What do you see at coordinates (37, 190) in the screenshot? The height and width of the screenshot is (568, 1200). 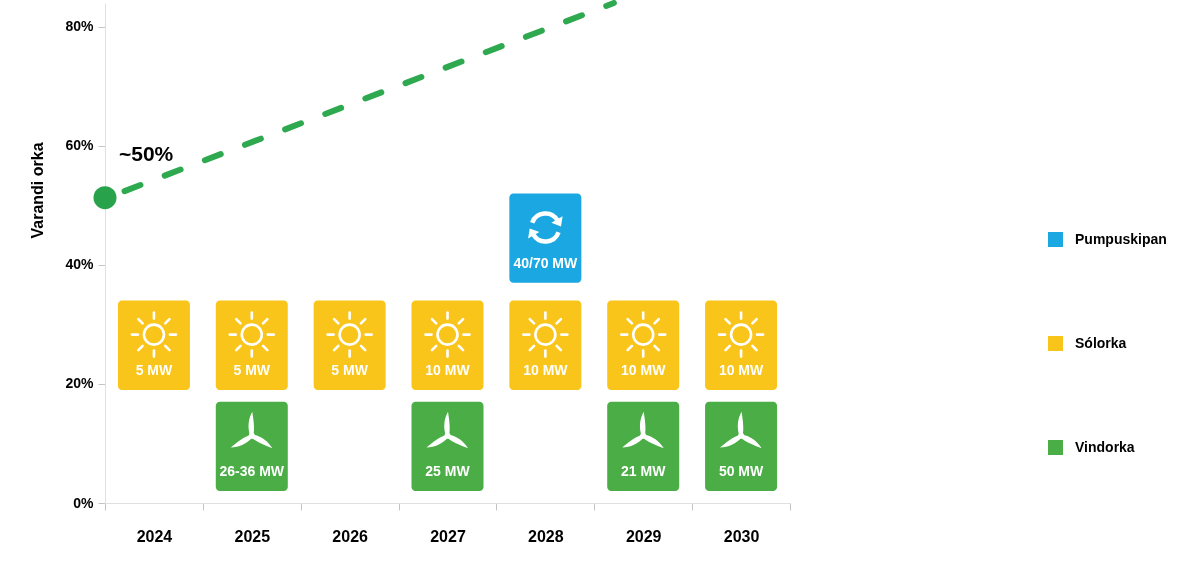 I see `y-axis-title: Varandi orka` at bounding box center [37, 190].